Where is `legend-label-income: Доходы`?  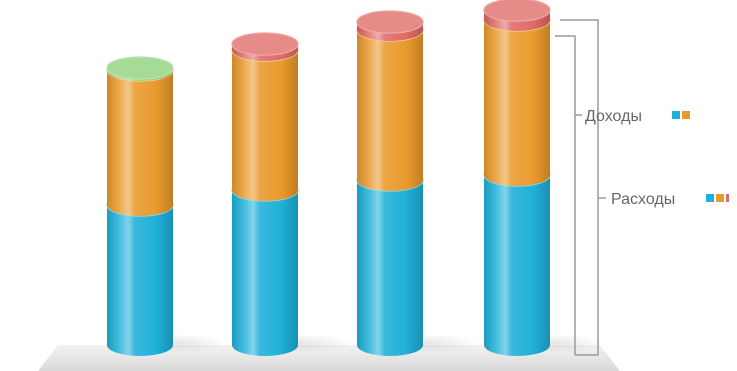 legend-label-income: Доходы is located at coordinates (613, 116).